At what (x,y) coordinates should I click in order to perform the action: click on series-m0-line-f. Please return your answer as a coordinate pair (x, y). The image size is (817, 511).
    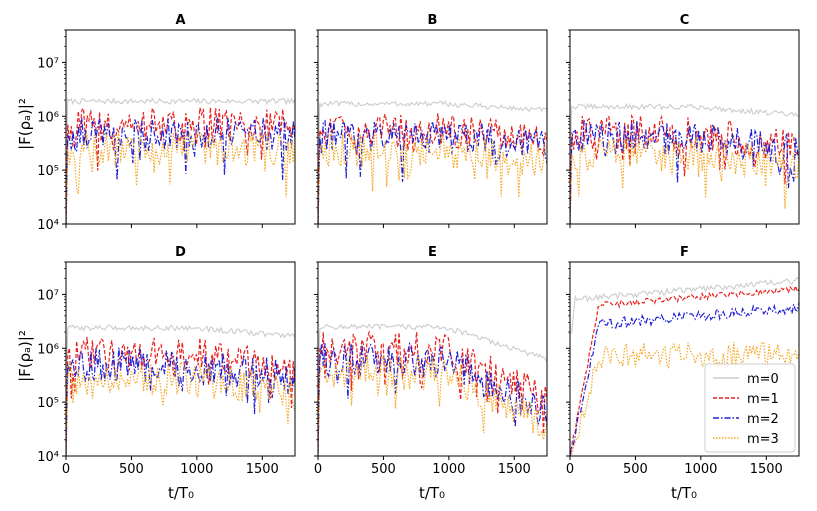
    Looking at the image, I should click on (684, 306).